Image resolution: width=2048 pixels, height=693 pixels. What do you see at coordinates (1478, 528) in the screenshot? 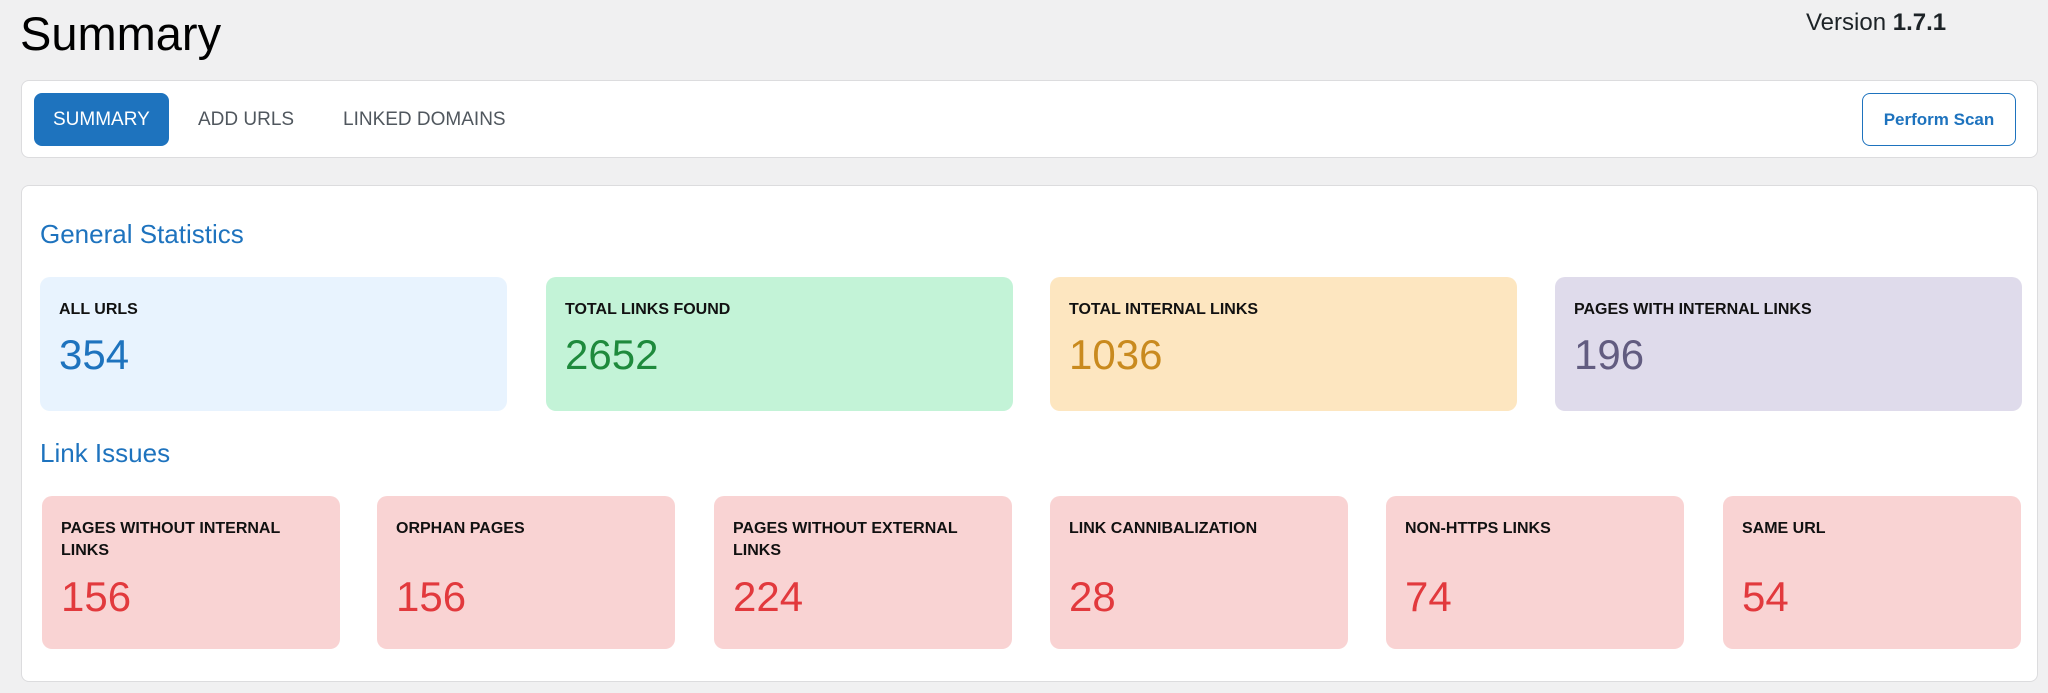
I see `issue-label: NON-HTTPS LINKS` at bounding box center [1478, 528].